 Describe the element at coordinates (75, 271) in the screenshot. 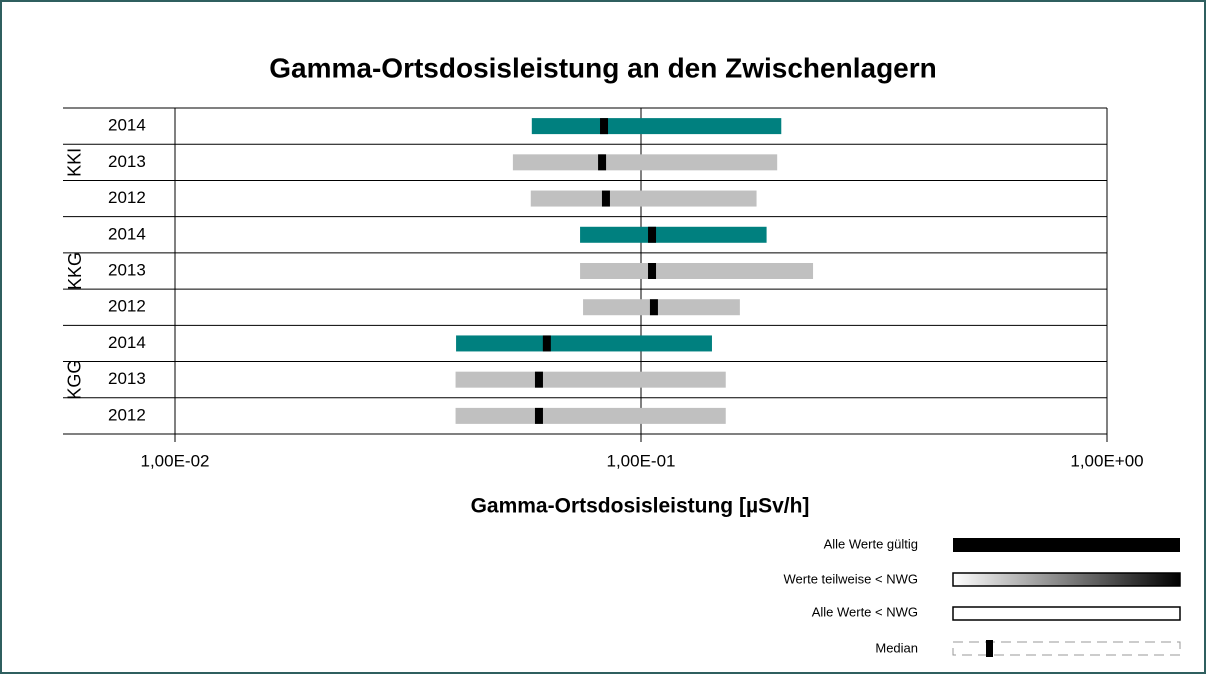

I see `group-label: KKG` at that location.